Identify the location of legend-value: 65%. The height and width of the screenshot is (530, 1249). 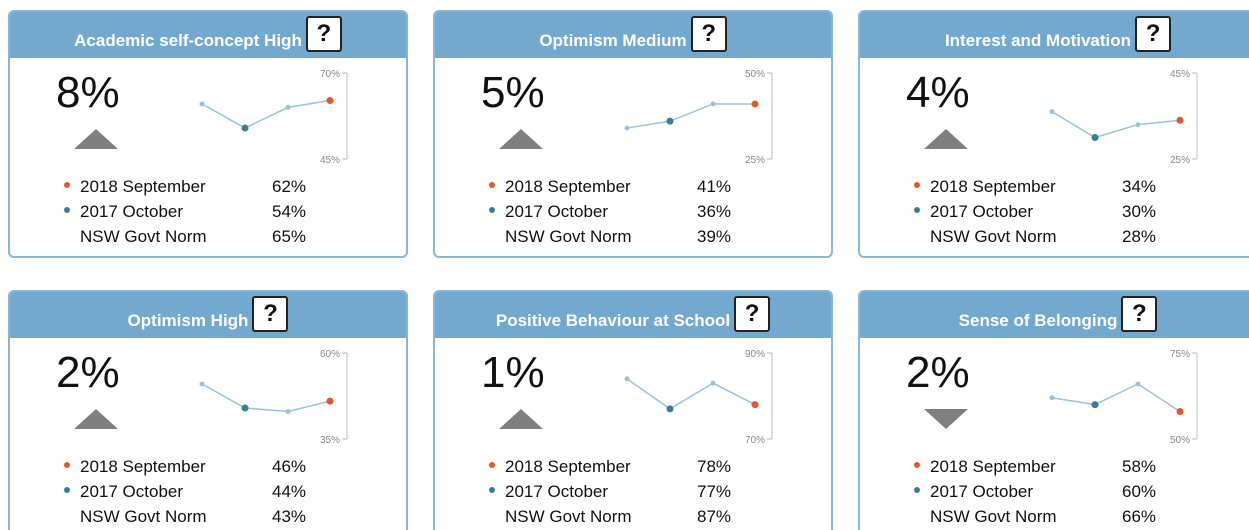
(289, 236).